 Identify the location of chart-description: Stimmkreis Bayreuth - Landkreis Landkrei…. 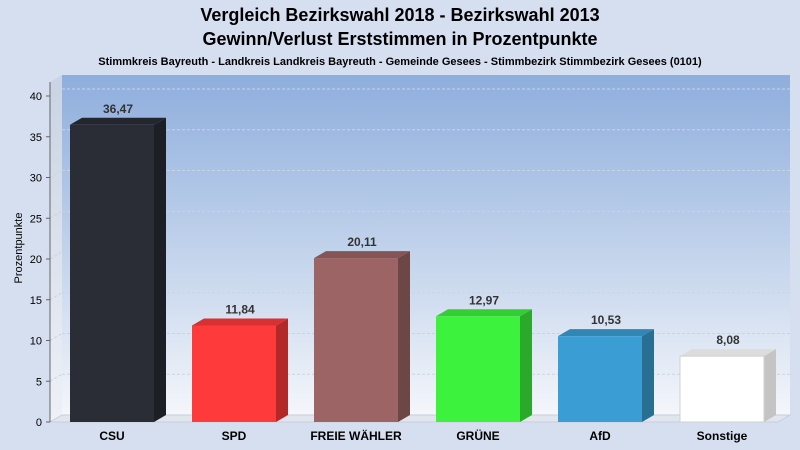
(400, 62).